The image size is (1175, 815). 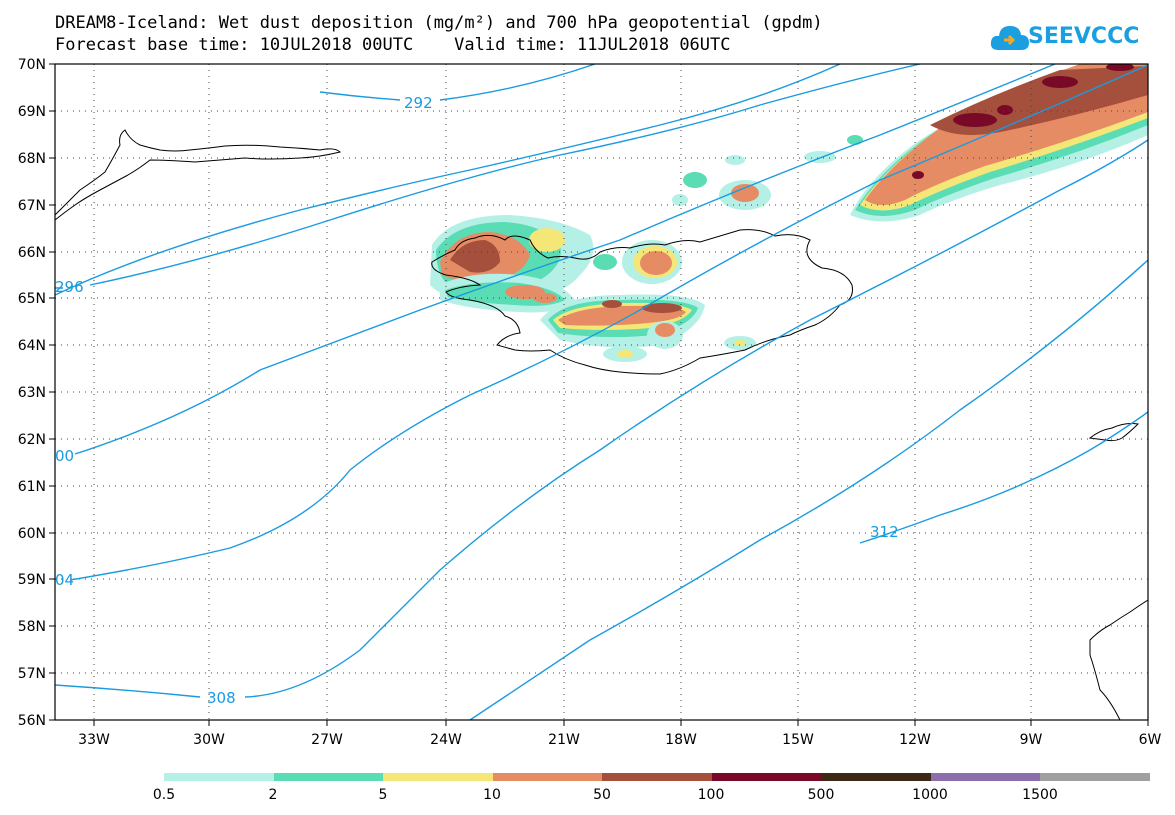 I want to click on dust-zone-west-yellow, so click(x=547, y=240).